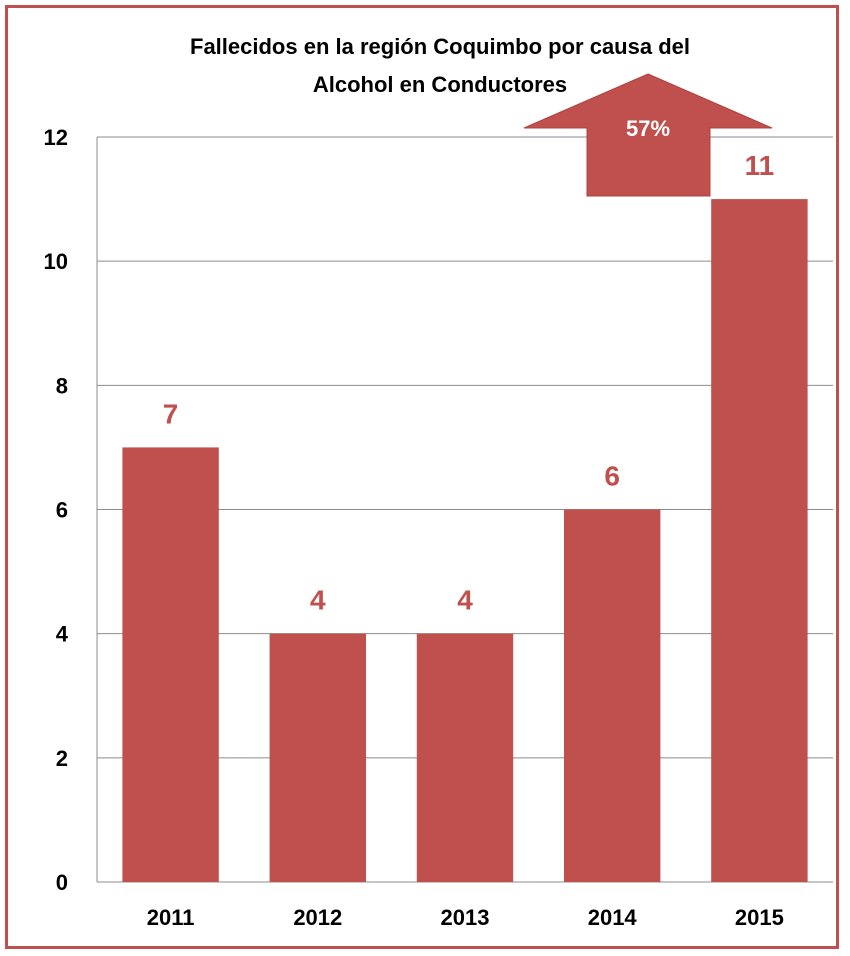  What do you see at coordinates (648, 128) in the screenshot?
I see `increase-percentage-label: 57%` at bounding box center [648, 128].